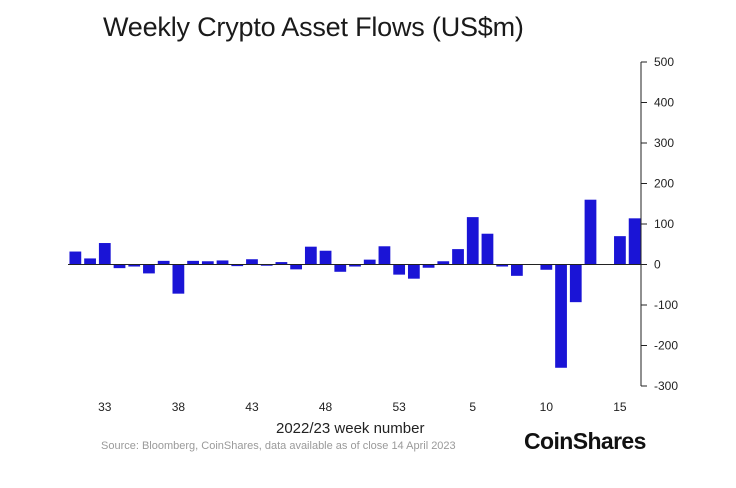  Describe the element at coordinates (664, 62) in the screenshot. I see `y-tick-label: 500` at that location.